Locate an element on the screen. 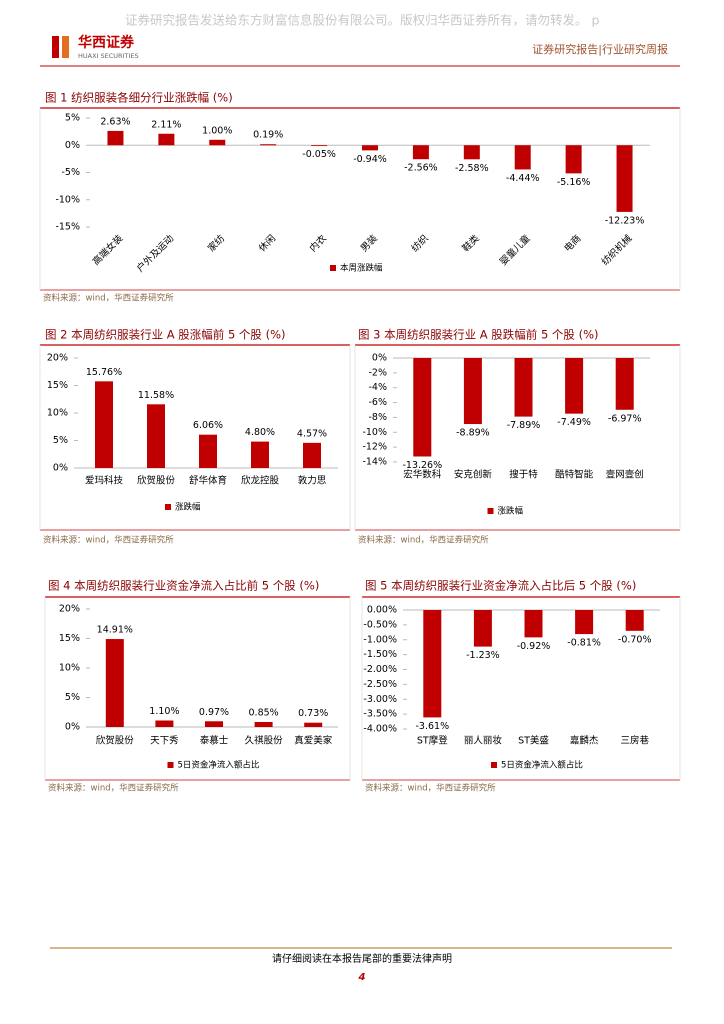 The width and height of the screenshot is (724, 1024). x-tick-label: ST美盛 is located at coordinates (533, 741).